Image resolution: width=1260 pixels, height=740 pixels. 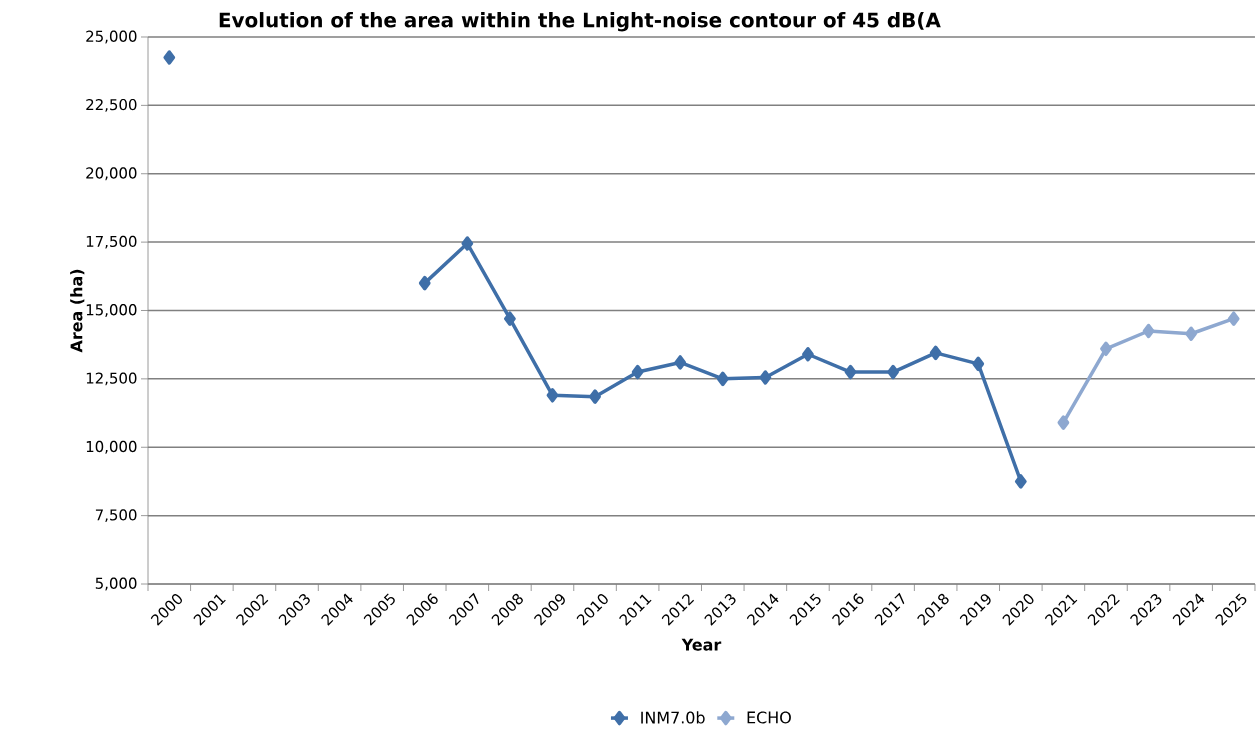 I want to click on y-axis-title: Area (ha), so click(x=77, y=311).